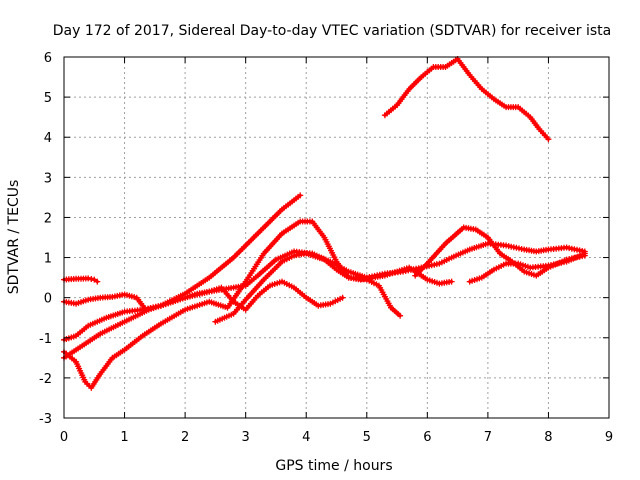 Image resolution: width=640 pixels, height=480 pixels. What do you see at coordinates (14, 237) in the screenshot?
I see `y-axis-label: SDTVAR / TECUs` at bounding box center [14, 237].